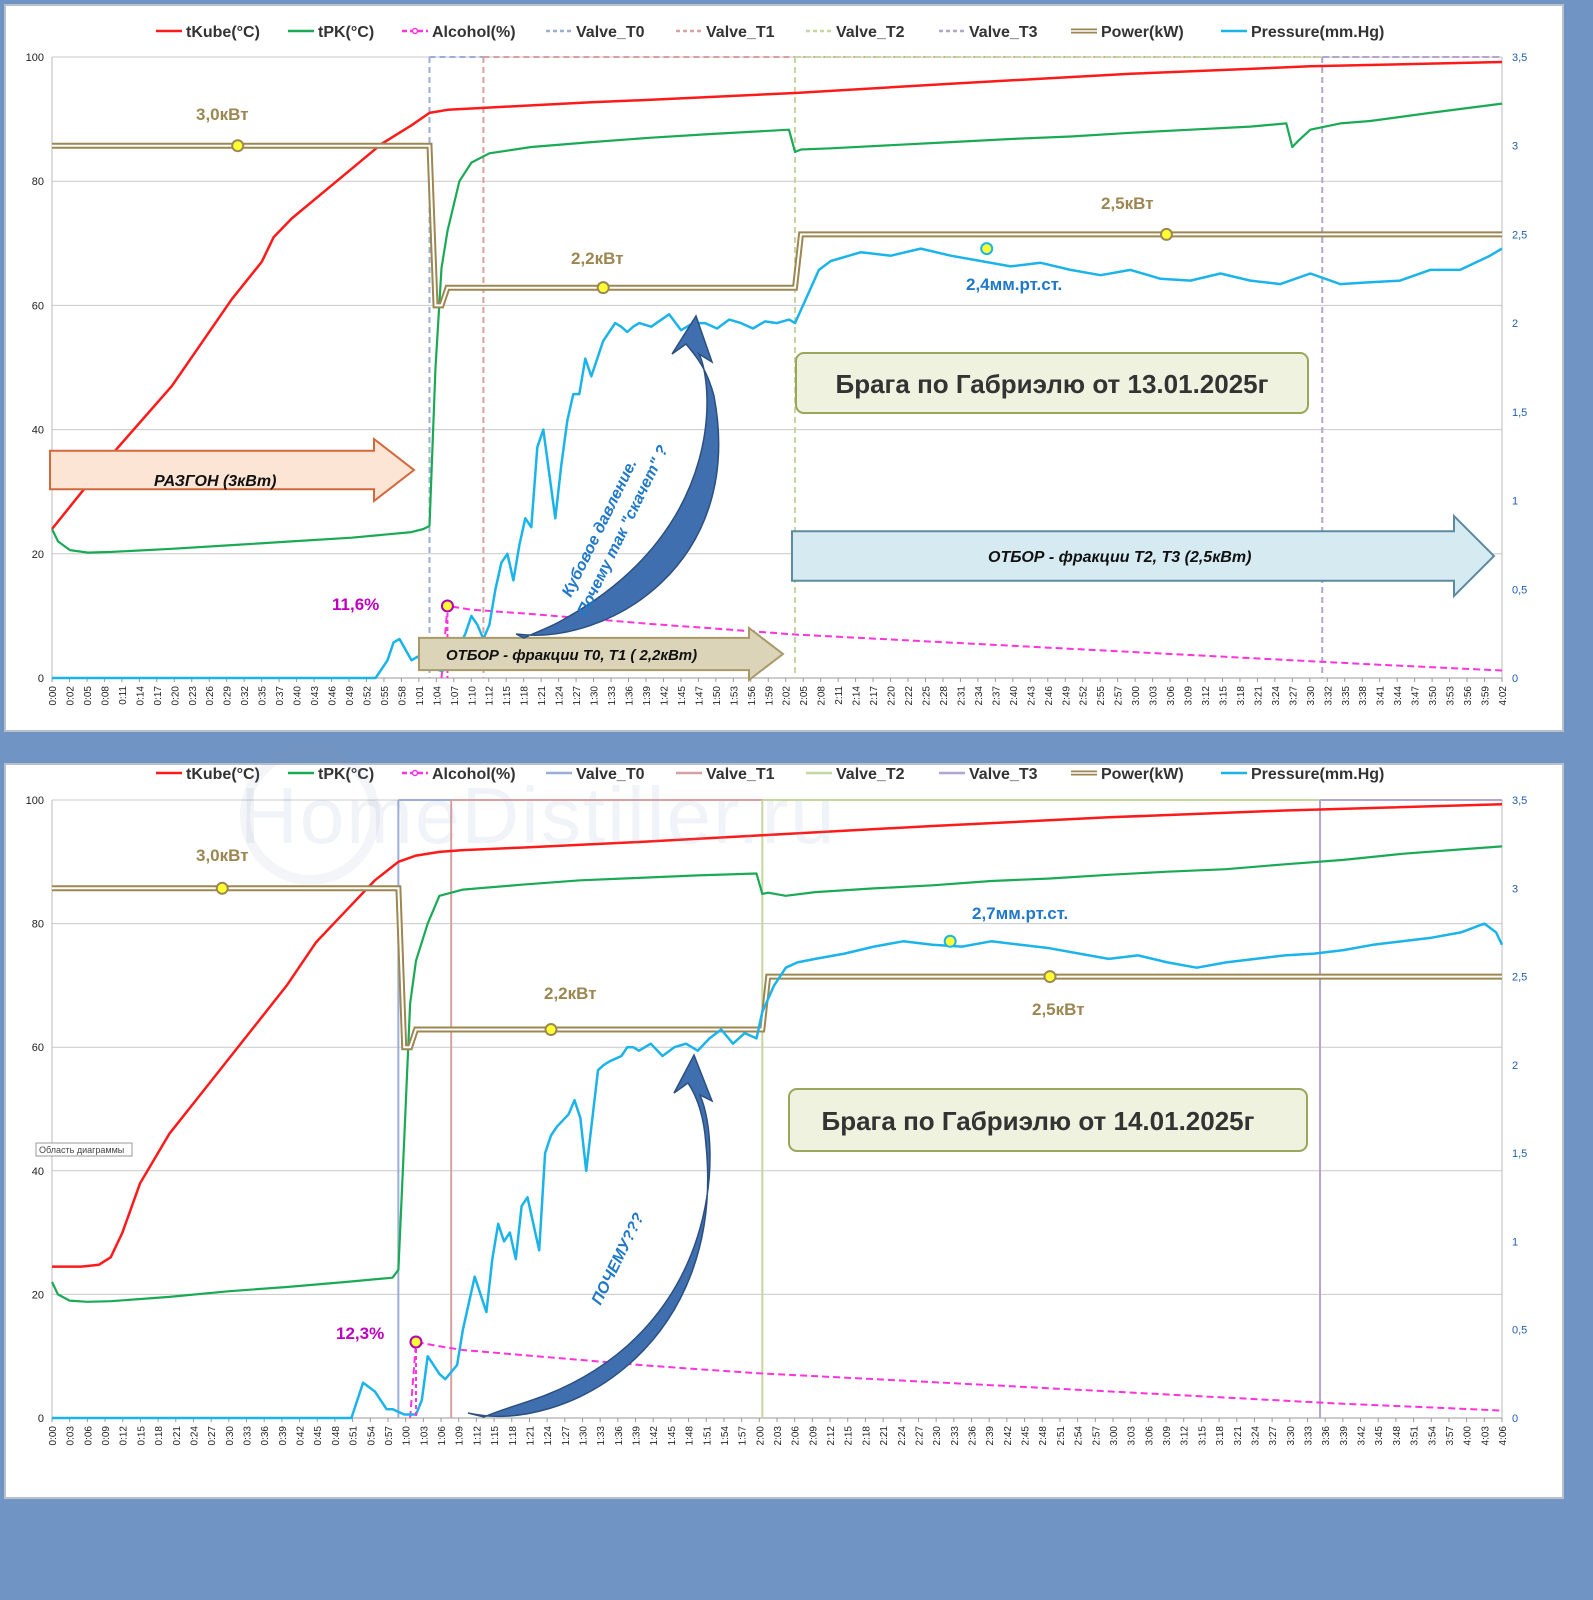 This screenshot has width=1593, height=1600. What do you see at coordinates (1014, 284) in the screenshot?
I see `pressure-label: 2,4мм.рт.ст.` at bounding box center [1014, 284].